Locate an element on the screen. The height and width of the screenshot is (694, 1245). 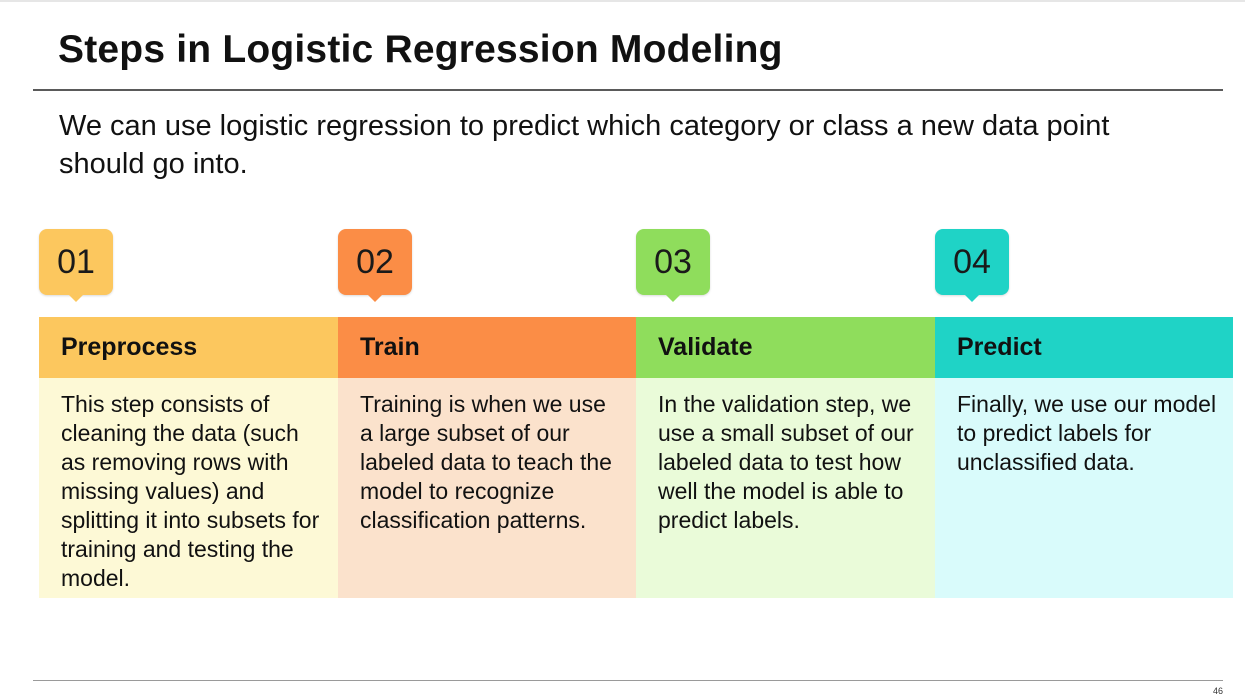
page-number: 46 is located at coordinates (1217, 690).